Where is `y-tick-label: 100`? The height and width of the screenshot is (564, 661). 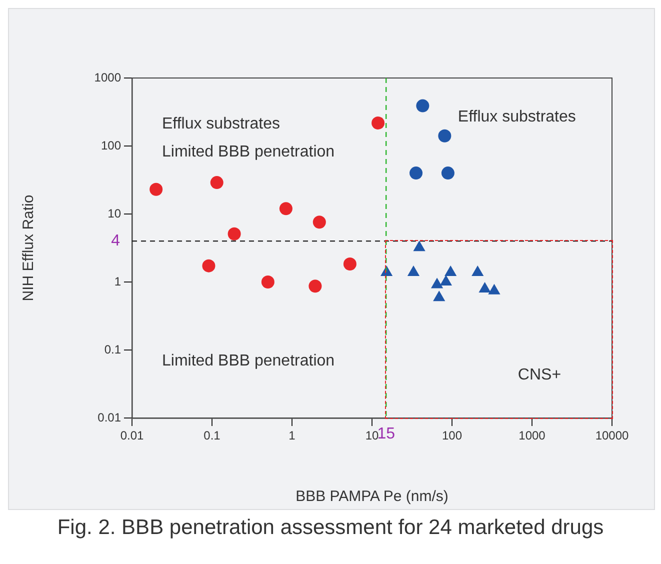 y-tick-label: 100 is located at coordinates (111, 145).